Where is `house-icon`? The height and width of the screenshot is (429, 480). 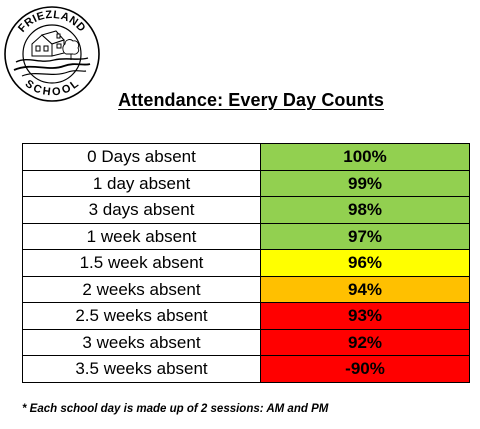
house-icon is located at coordinates (48, 43).